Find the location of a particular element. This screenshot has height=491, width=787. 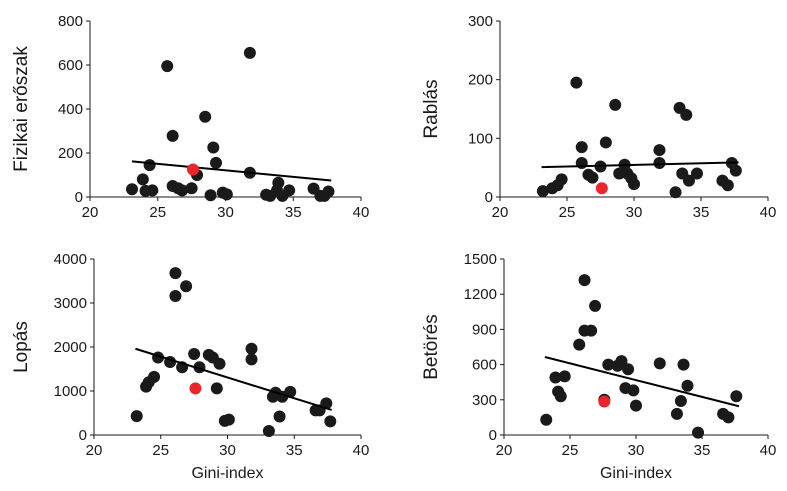

y-tick-label: 3000 is located at coordinates (70, 303).